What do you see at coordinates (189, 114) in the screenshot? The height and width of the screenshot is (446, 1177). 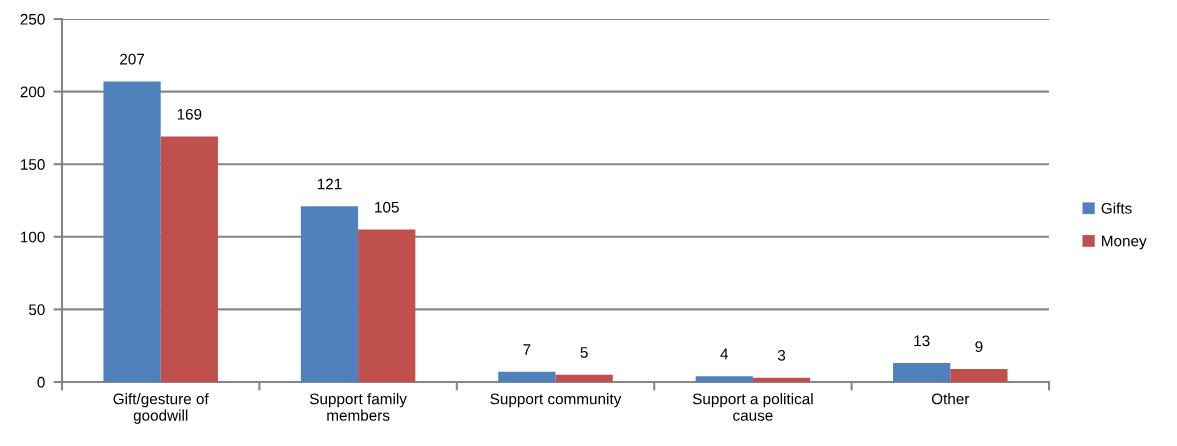 I see `data-label: 169` at bounding box center [189, 114].